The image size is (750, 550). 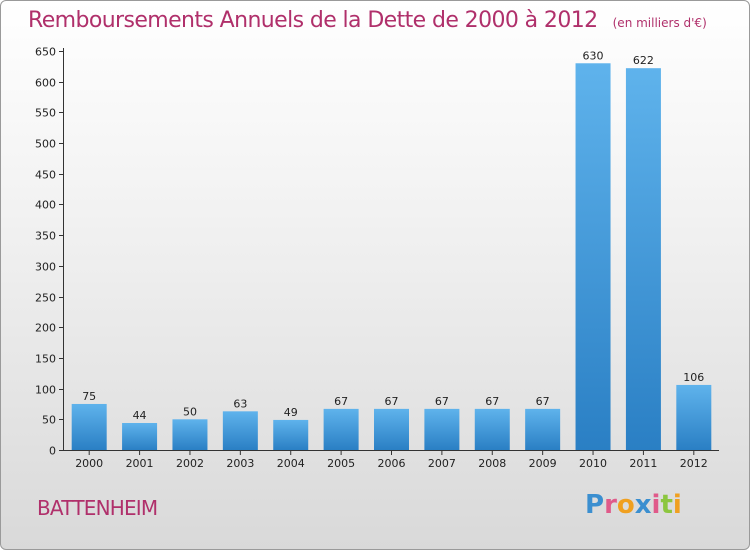 I want to click on value-label-2008: 67, so click(x=492, y=401).